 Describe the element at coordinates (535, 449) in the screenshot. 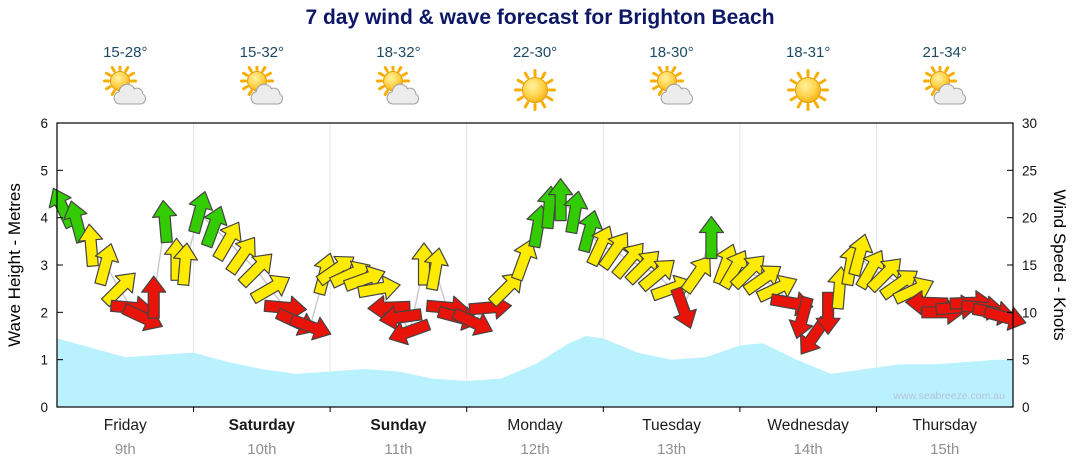

I see `day-date-label: 12th` at that location.